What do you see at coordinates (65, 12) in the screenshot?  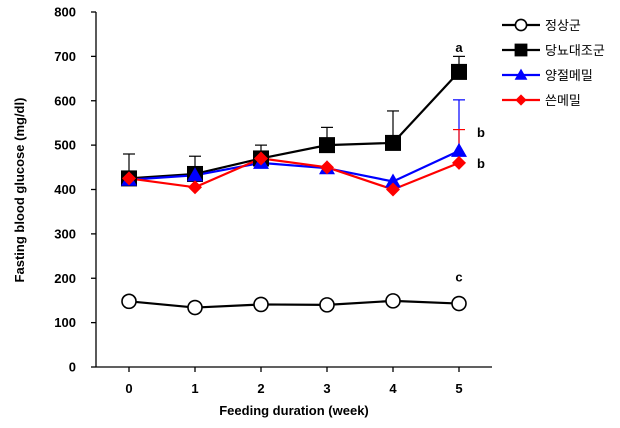 I see `y-tick-label: 800` at bounding box center [65, 12].